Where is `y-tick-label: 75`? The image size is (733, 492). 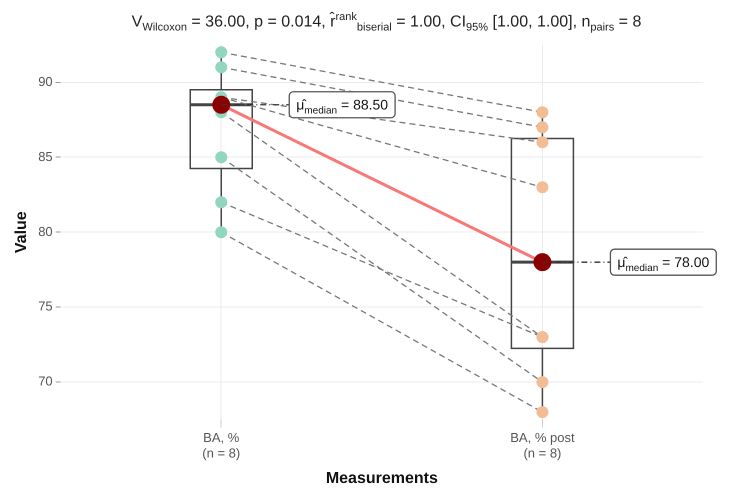 y-tick-label: 75 is located at coordinates (45, 306).